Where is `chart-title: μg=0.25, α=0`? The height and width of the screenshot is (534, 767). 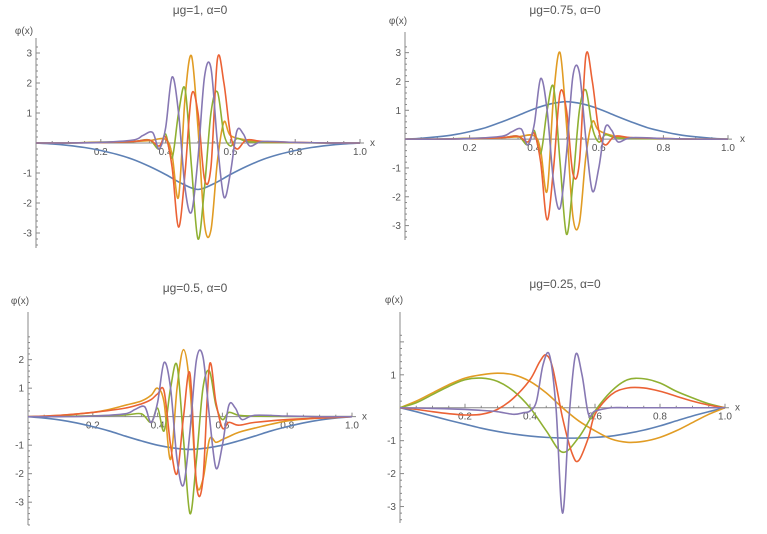 chart-title: μg=0.25, α=0 is located at coordinates (565, 284).